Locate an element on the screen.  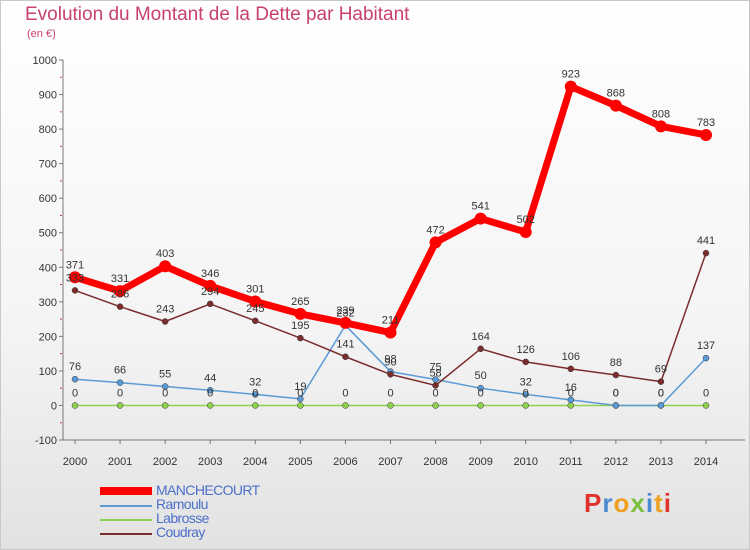
y-tick-label: 600 is located at coordinates (48, 199).